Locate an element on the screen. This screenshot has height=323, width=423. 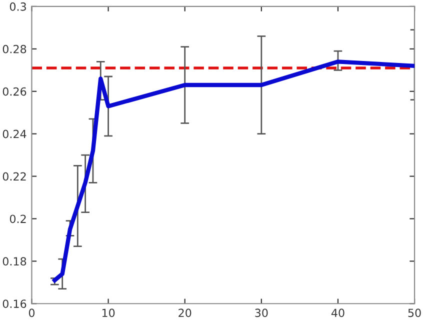
x-tick-label: 30 is located at coordinates (261, 313).